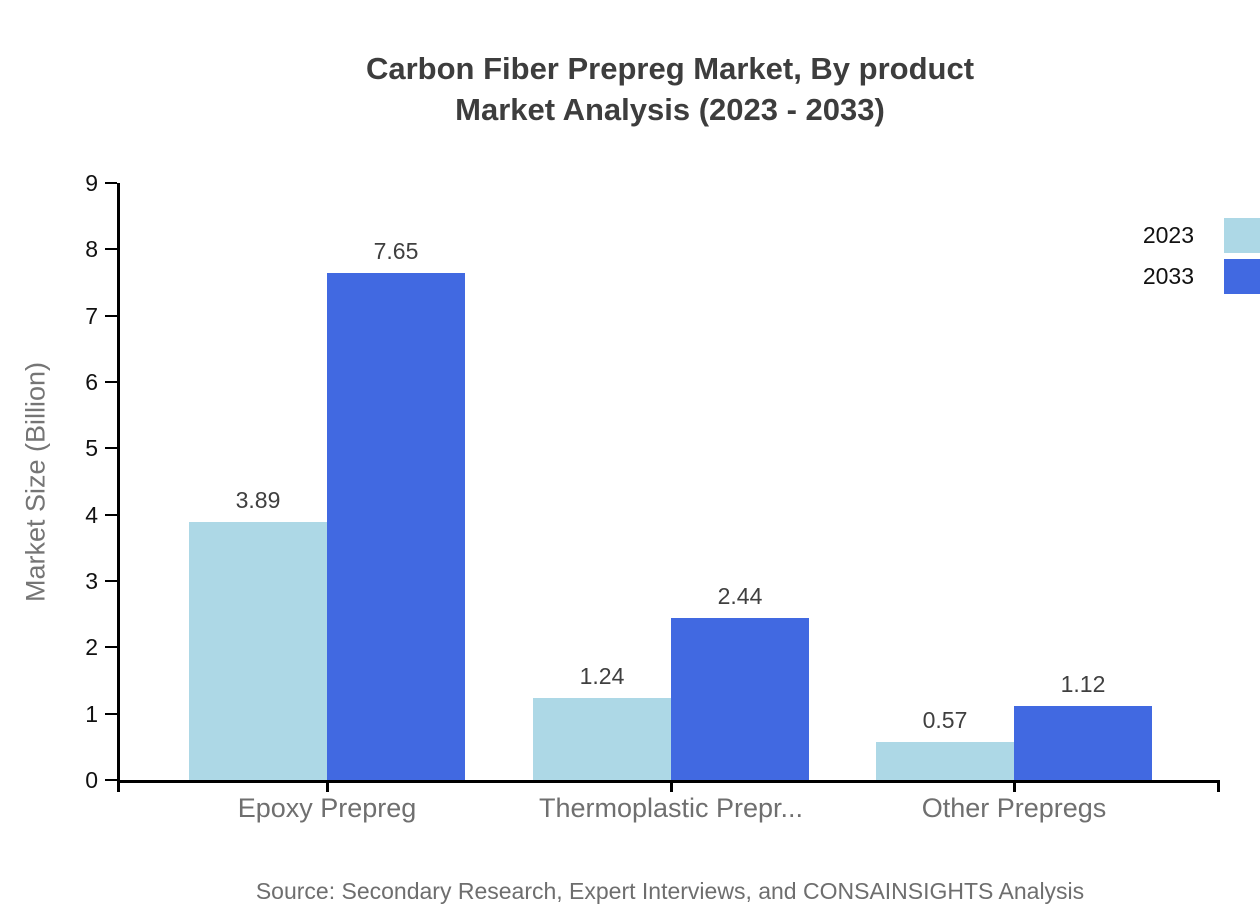 The width and height of the screenshot is (1260, 920). What do you see at coordinates (91, 713) in the screenshot?
I see `y-tick-label-1: 1` at bounding box center [91, 713].